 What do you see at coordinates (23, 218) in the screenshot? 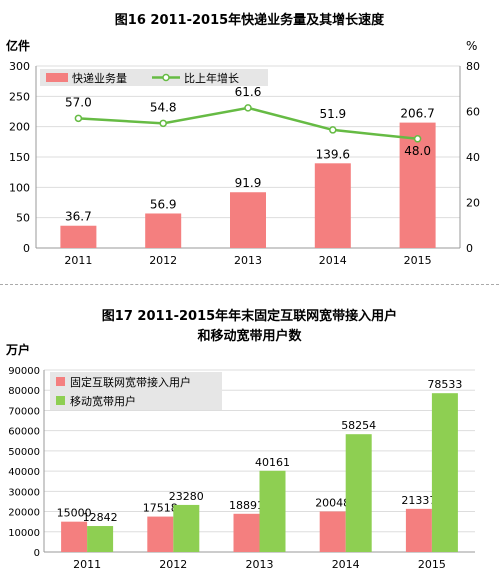
I see `y-tick-label-left: 50` at bounding box center [23, 218].